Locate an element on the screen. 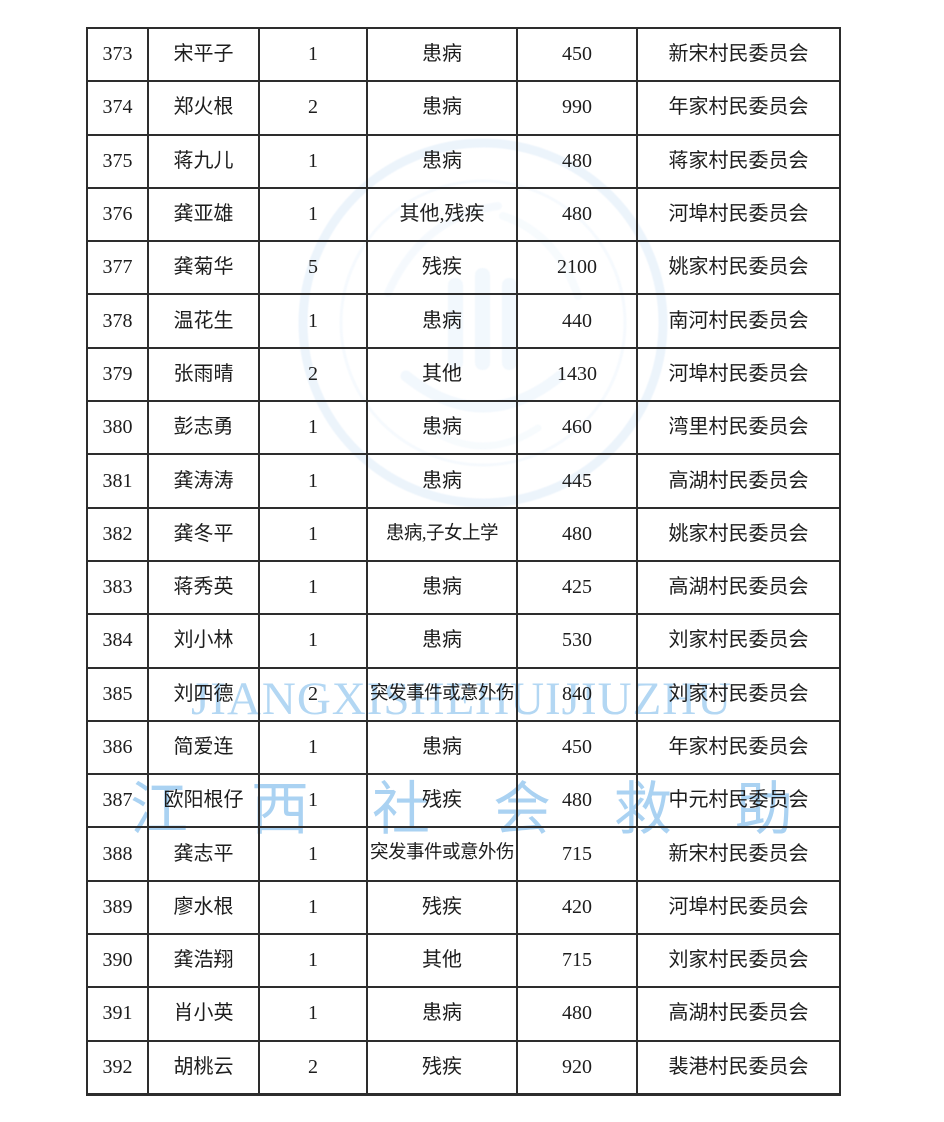 This screenshot has width=944, height=1122. cell-name: 简爱连 is located at coordinates (203, 747).